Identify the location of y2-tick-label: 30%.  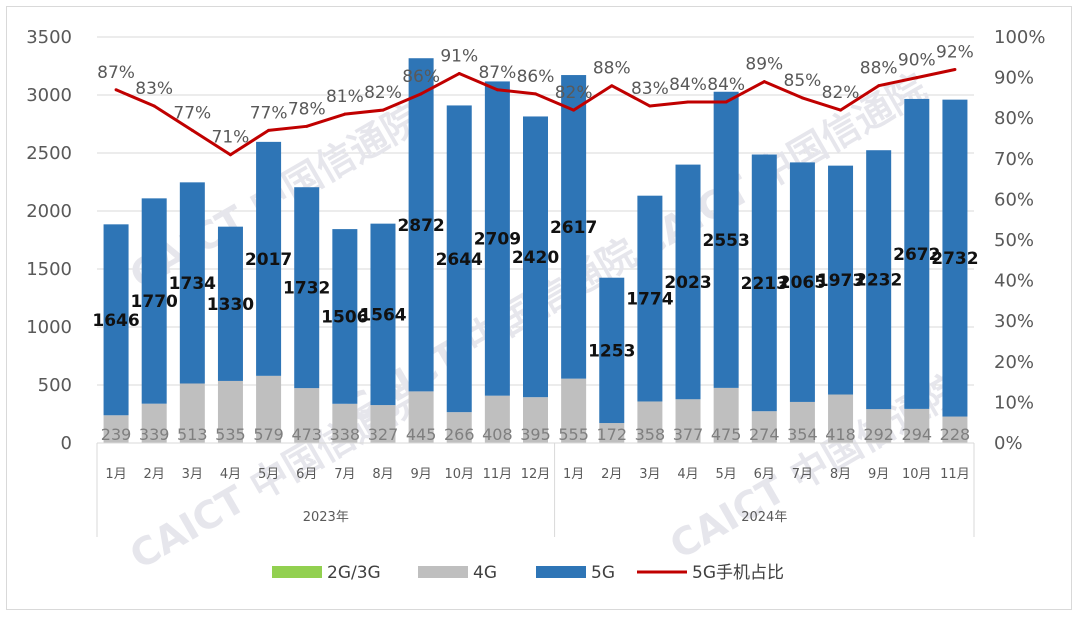
(1014, 321).